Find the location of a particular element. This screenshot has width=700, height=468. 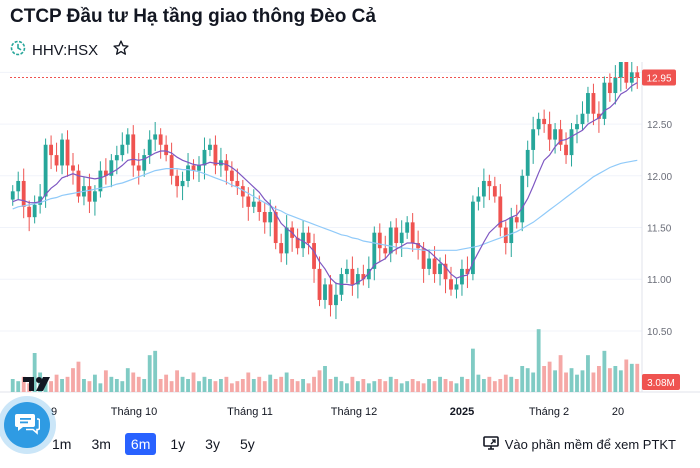

x-tick-label: 9 is located at coordinates (54, 412).